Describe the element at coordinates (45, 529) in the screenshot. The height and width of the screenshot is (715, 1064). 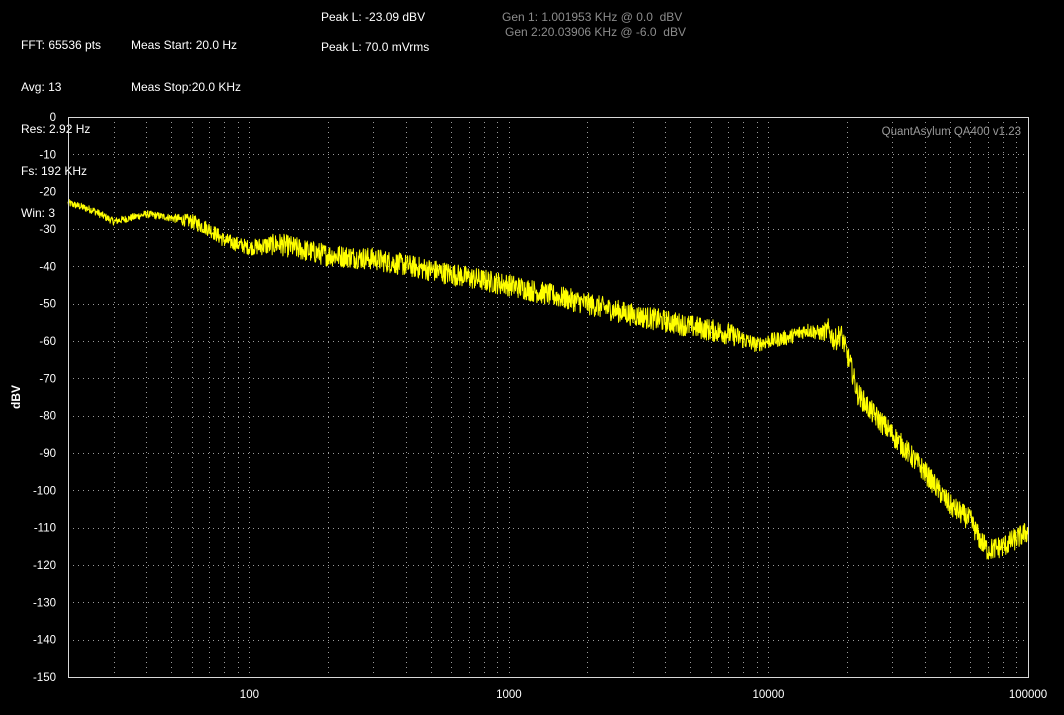
I see `y-tick-label: -110` at that location.